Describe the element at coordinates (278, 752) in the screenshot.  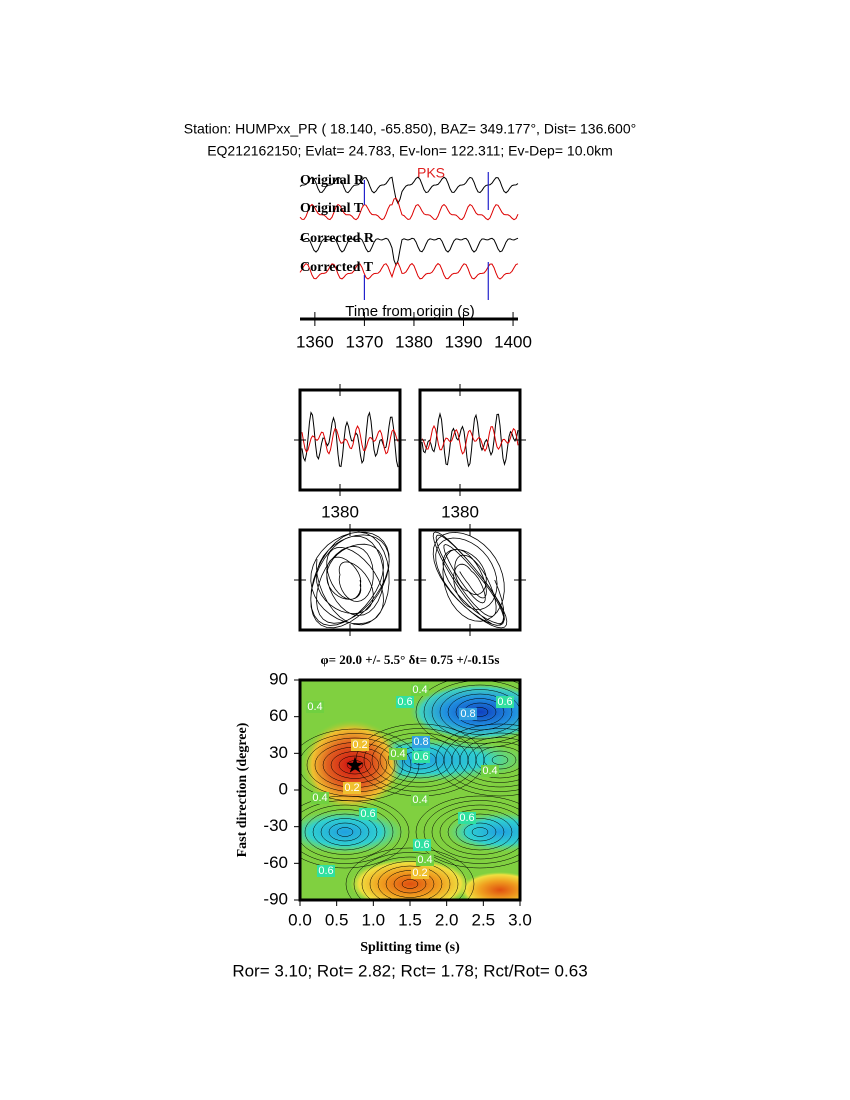
I see `y-tick-label: 30` at that location.